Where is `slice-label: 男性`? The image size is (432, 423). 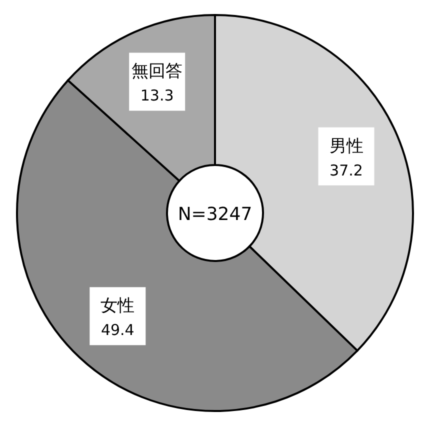
slice-label: 男性 is located at coordinates (346, 146).